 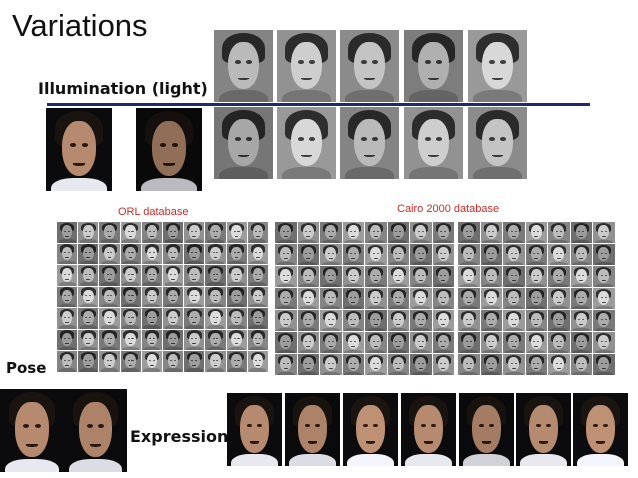 I want to click on divider-line, so click(x=318, y=104).